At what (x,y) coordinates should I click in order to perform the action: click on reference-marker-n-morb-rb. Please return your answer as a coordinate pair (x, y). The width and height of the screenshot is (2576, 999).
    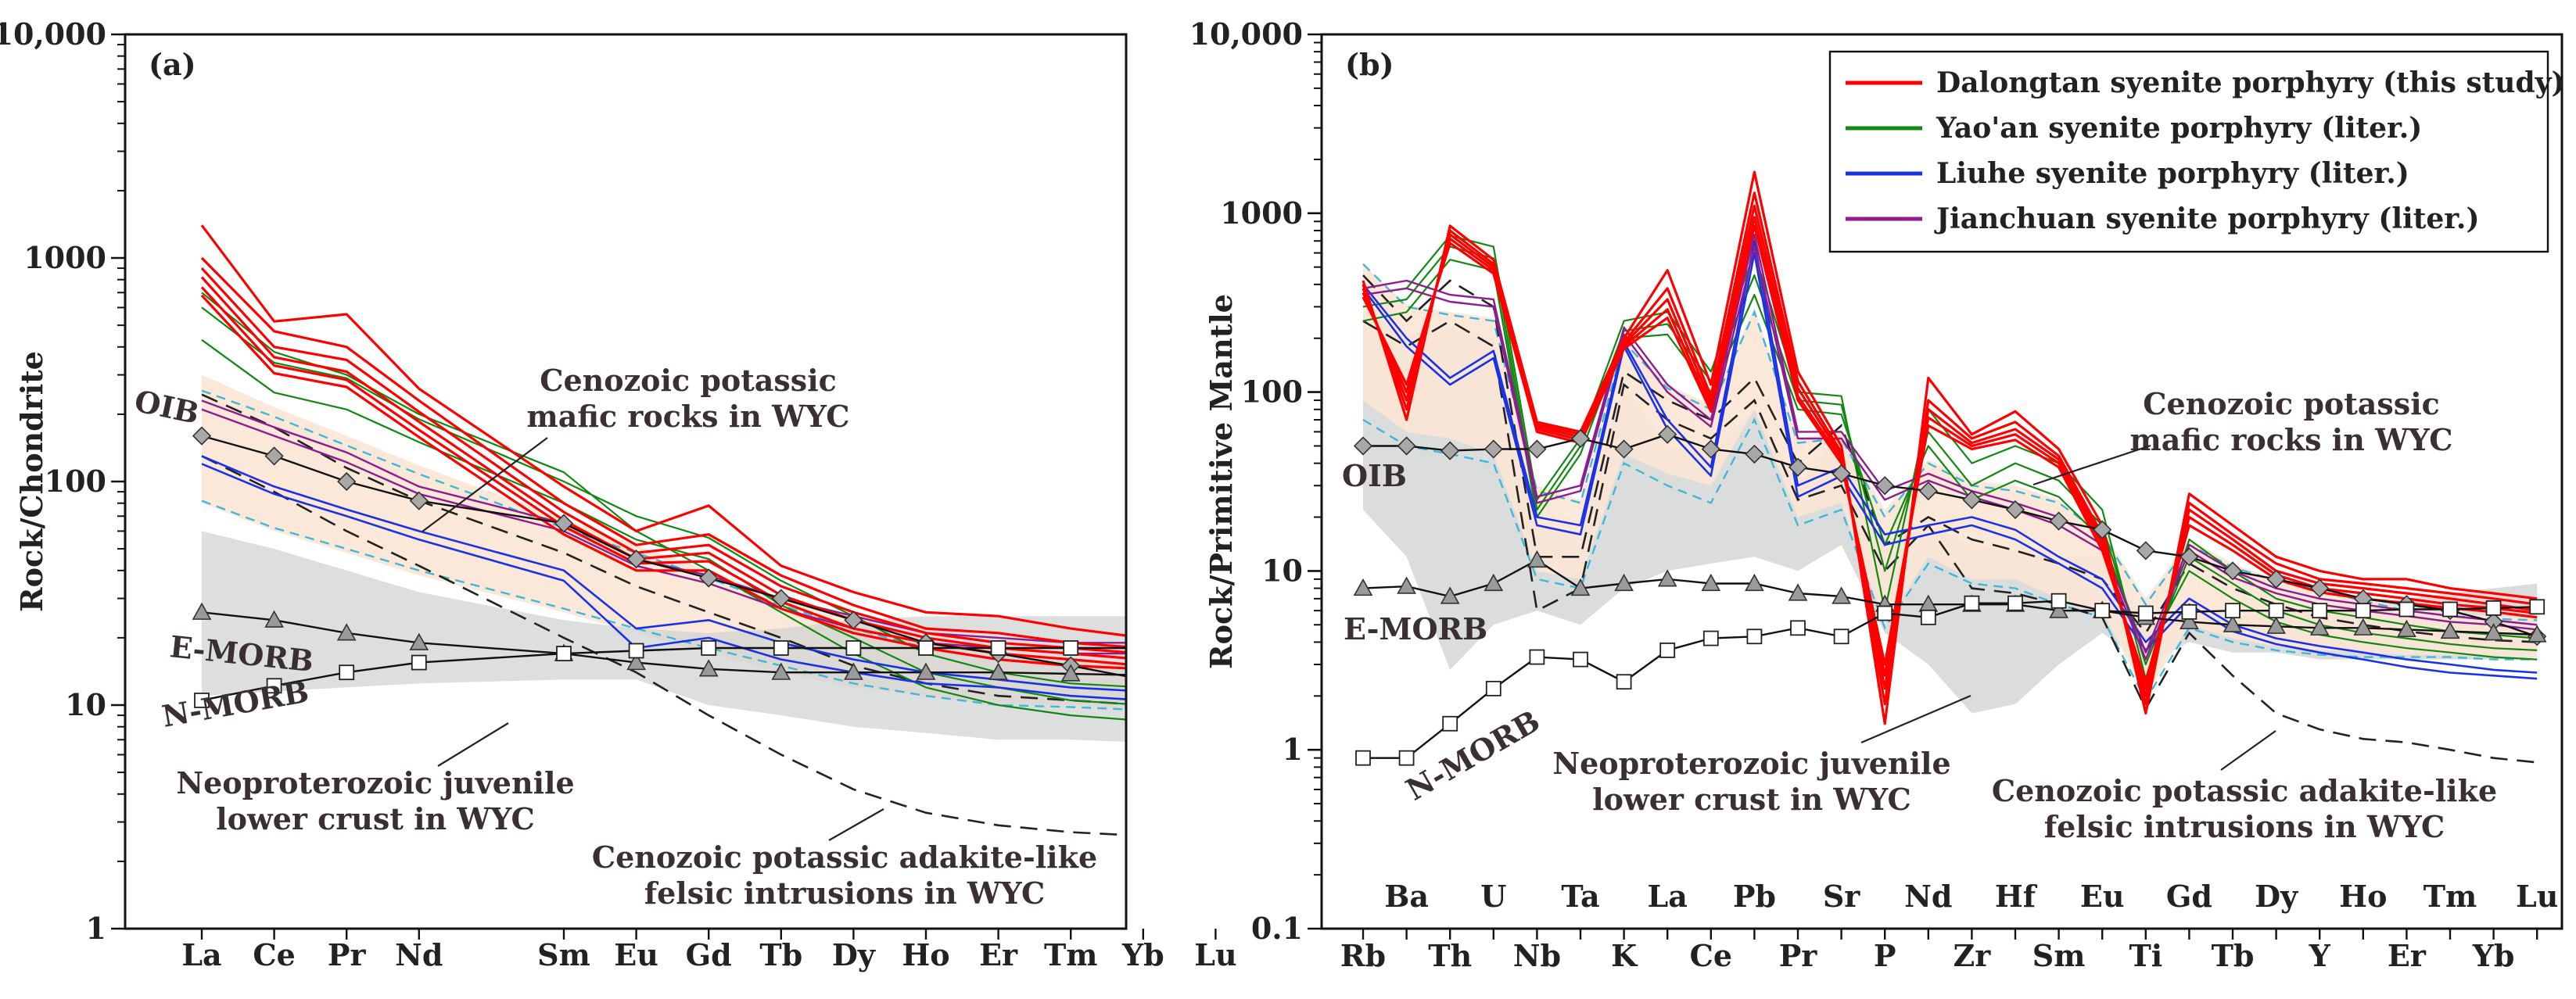
    Looking at the image, I should click on (1363, 758).